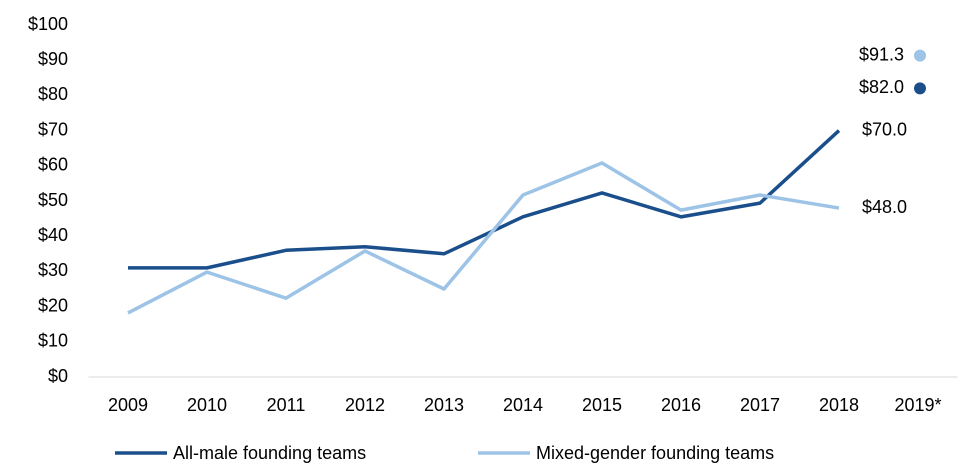  Describe the element at coordinates (53, 165) in the screenshot. I see `y-tick-label: $60` at that location.